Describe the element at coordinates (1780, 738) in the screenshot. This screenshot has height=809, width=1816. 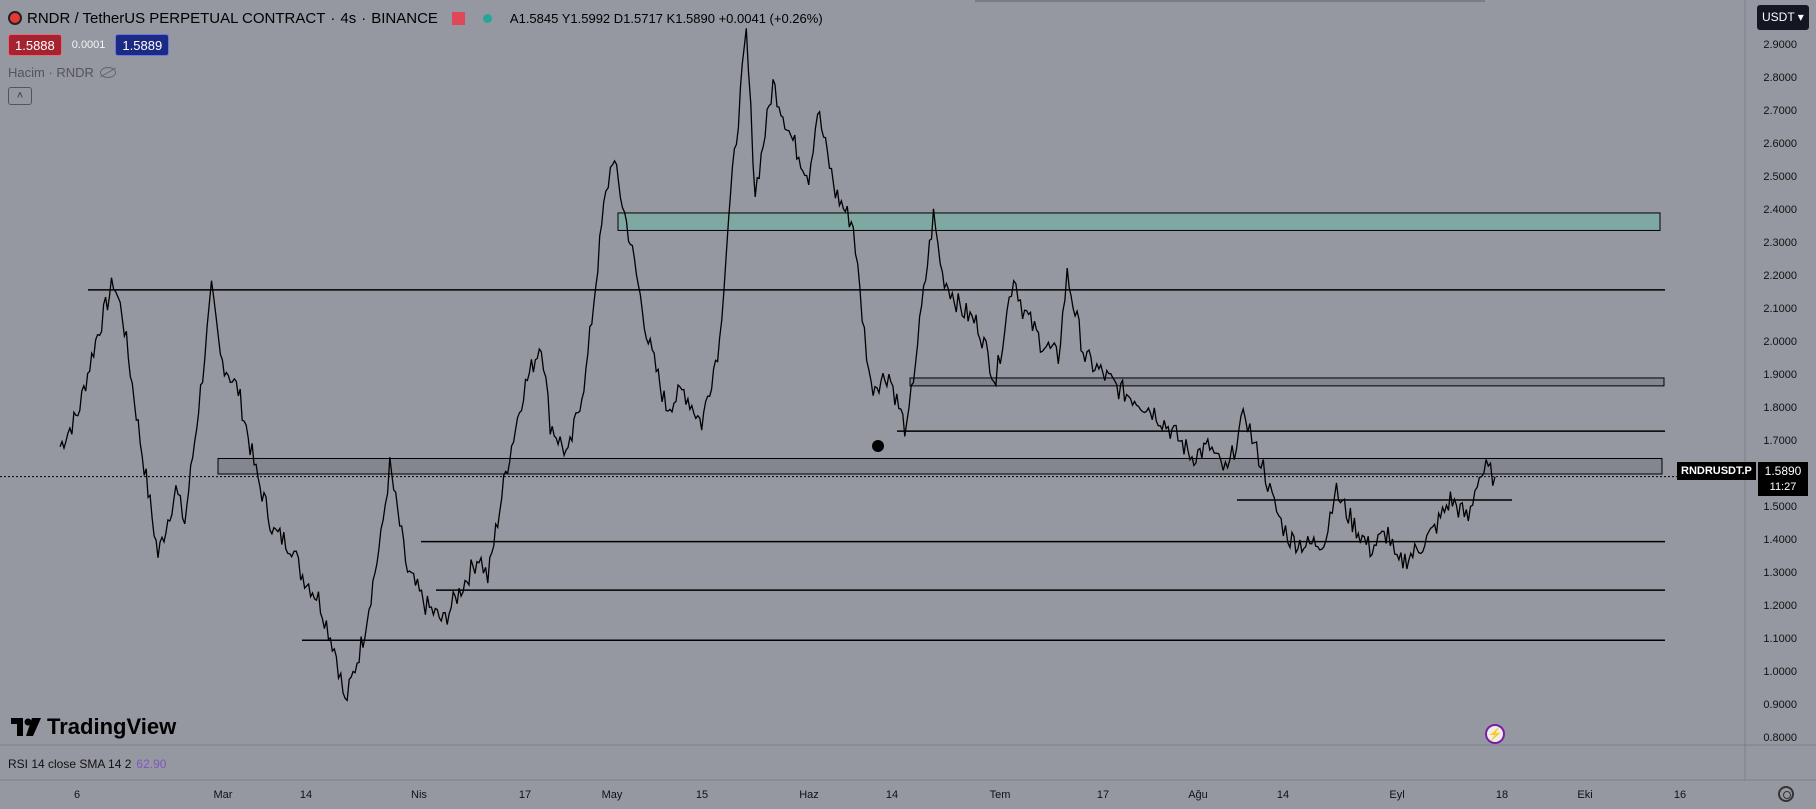
I see `y-tick-label: 0.8000` at that location.